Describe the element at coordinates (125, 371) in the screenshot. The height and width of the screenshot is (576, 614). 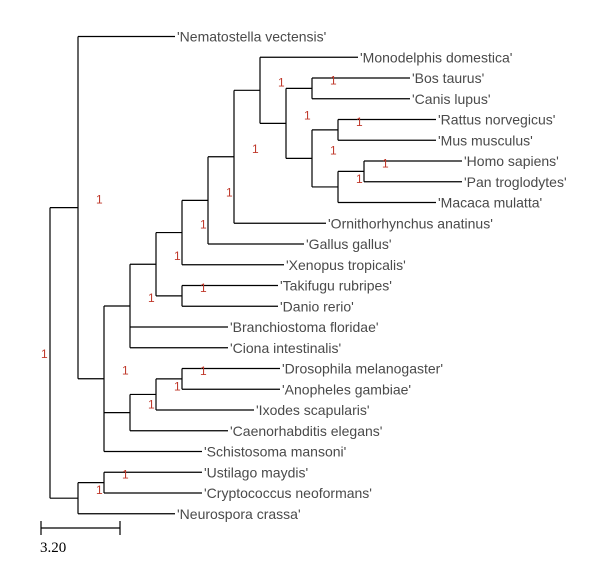
I see `support-value-n-bilateria: 1` at that location.